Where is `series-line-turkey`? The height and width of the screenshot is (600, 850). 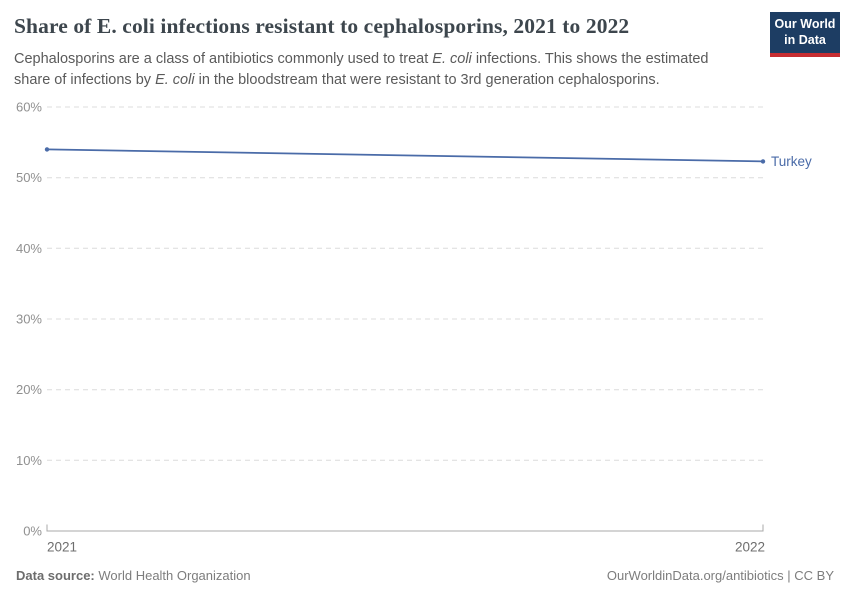 series-line-turkey is located at coordinates (405, 155).